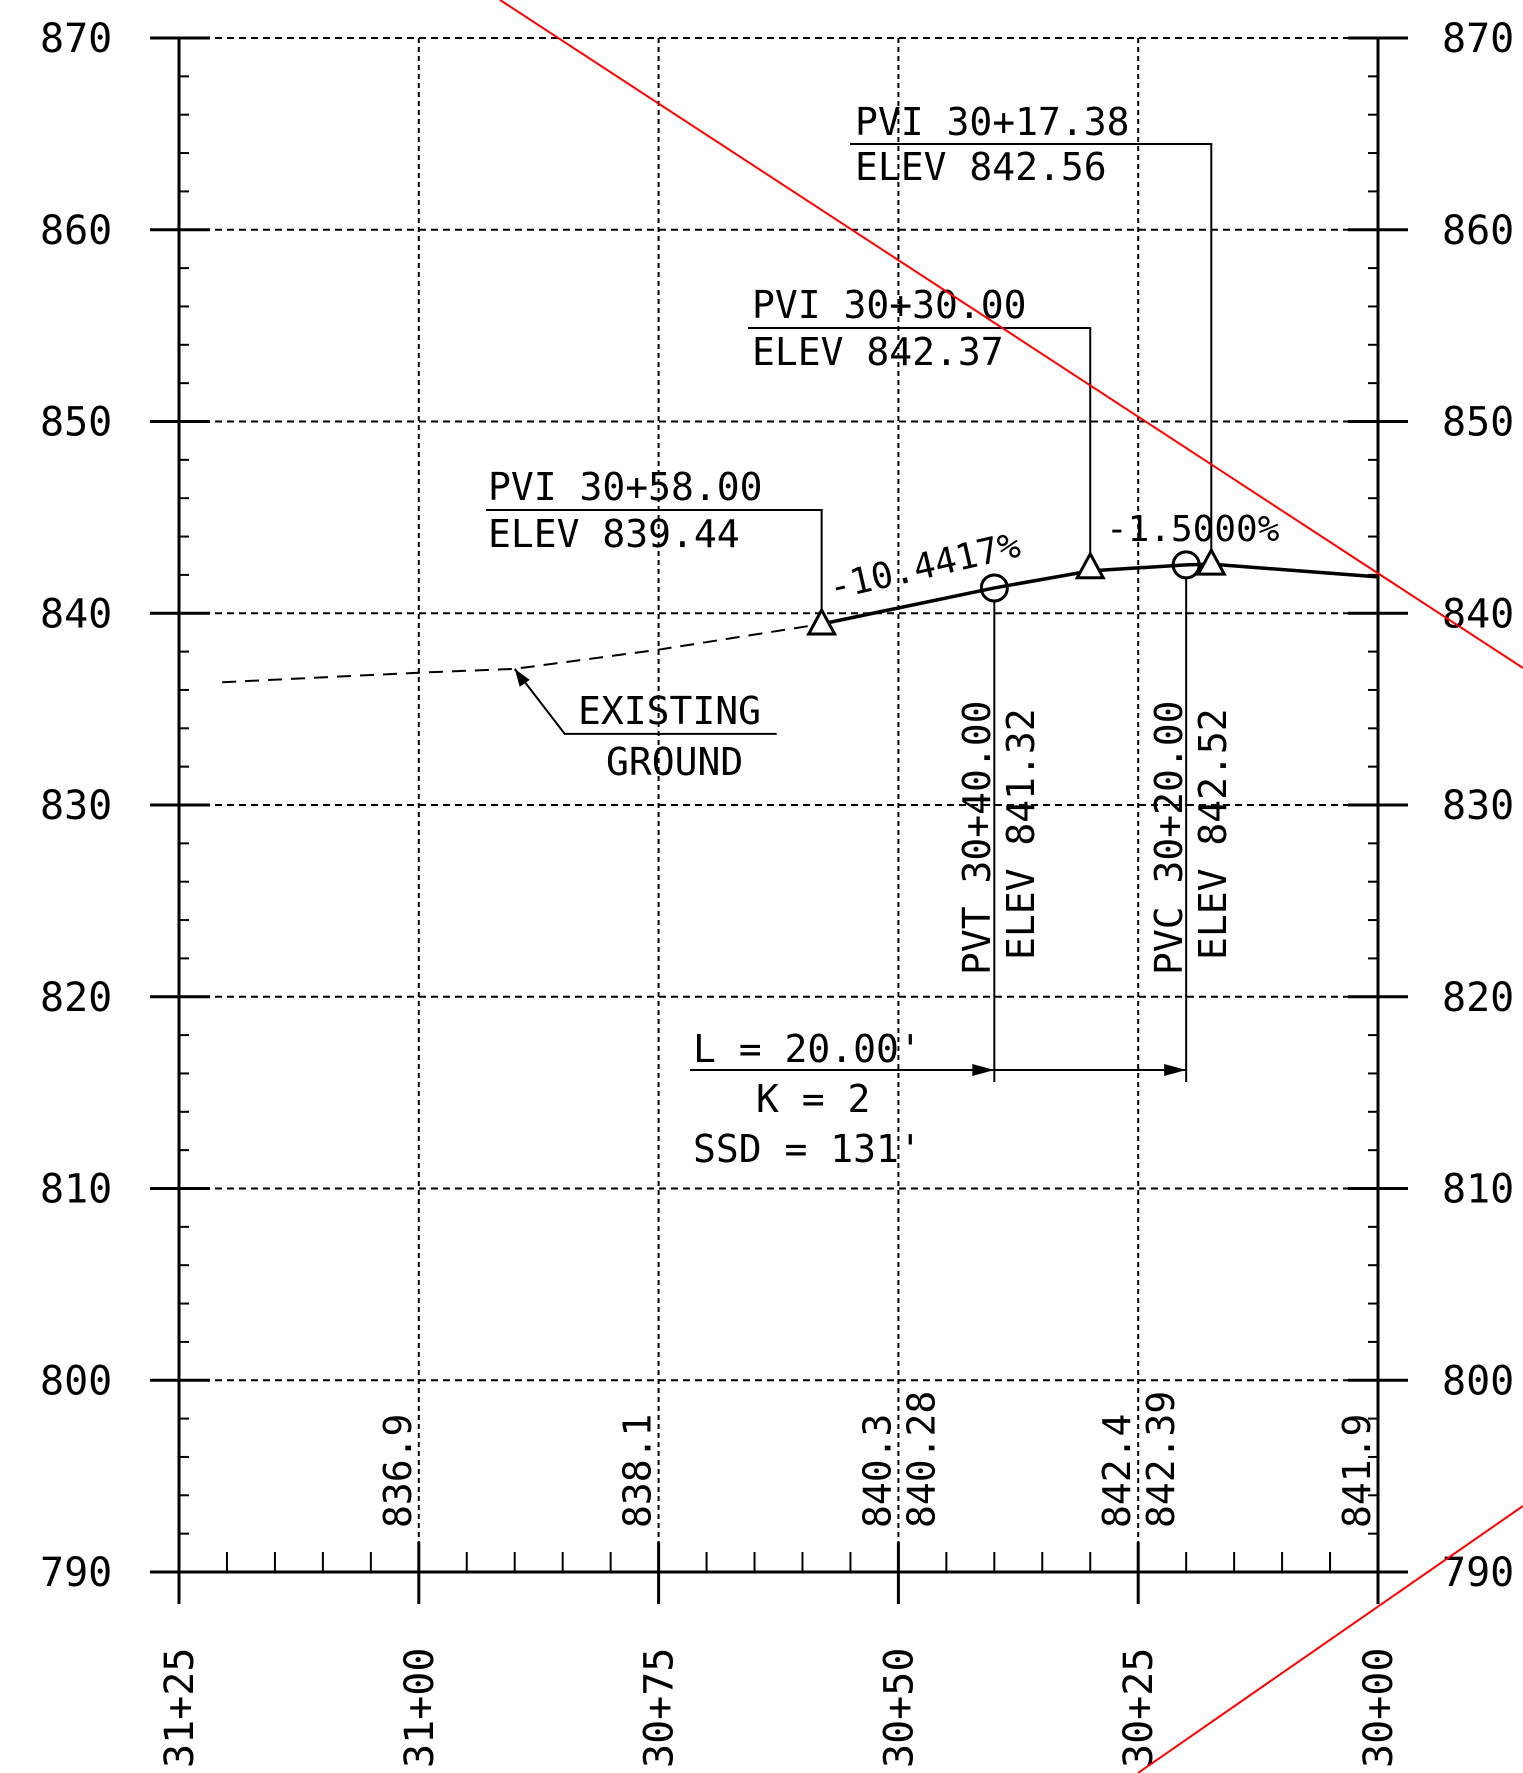 The image size is (1523, 1773). Describe the element at coordinates (522, 653) in the screenshot. I see `existing-ground-polyline` at that location.